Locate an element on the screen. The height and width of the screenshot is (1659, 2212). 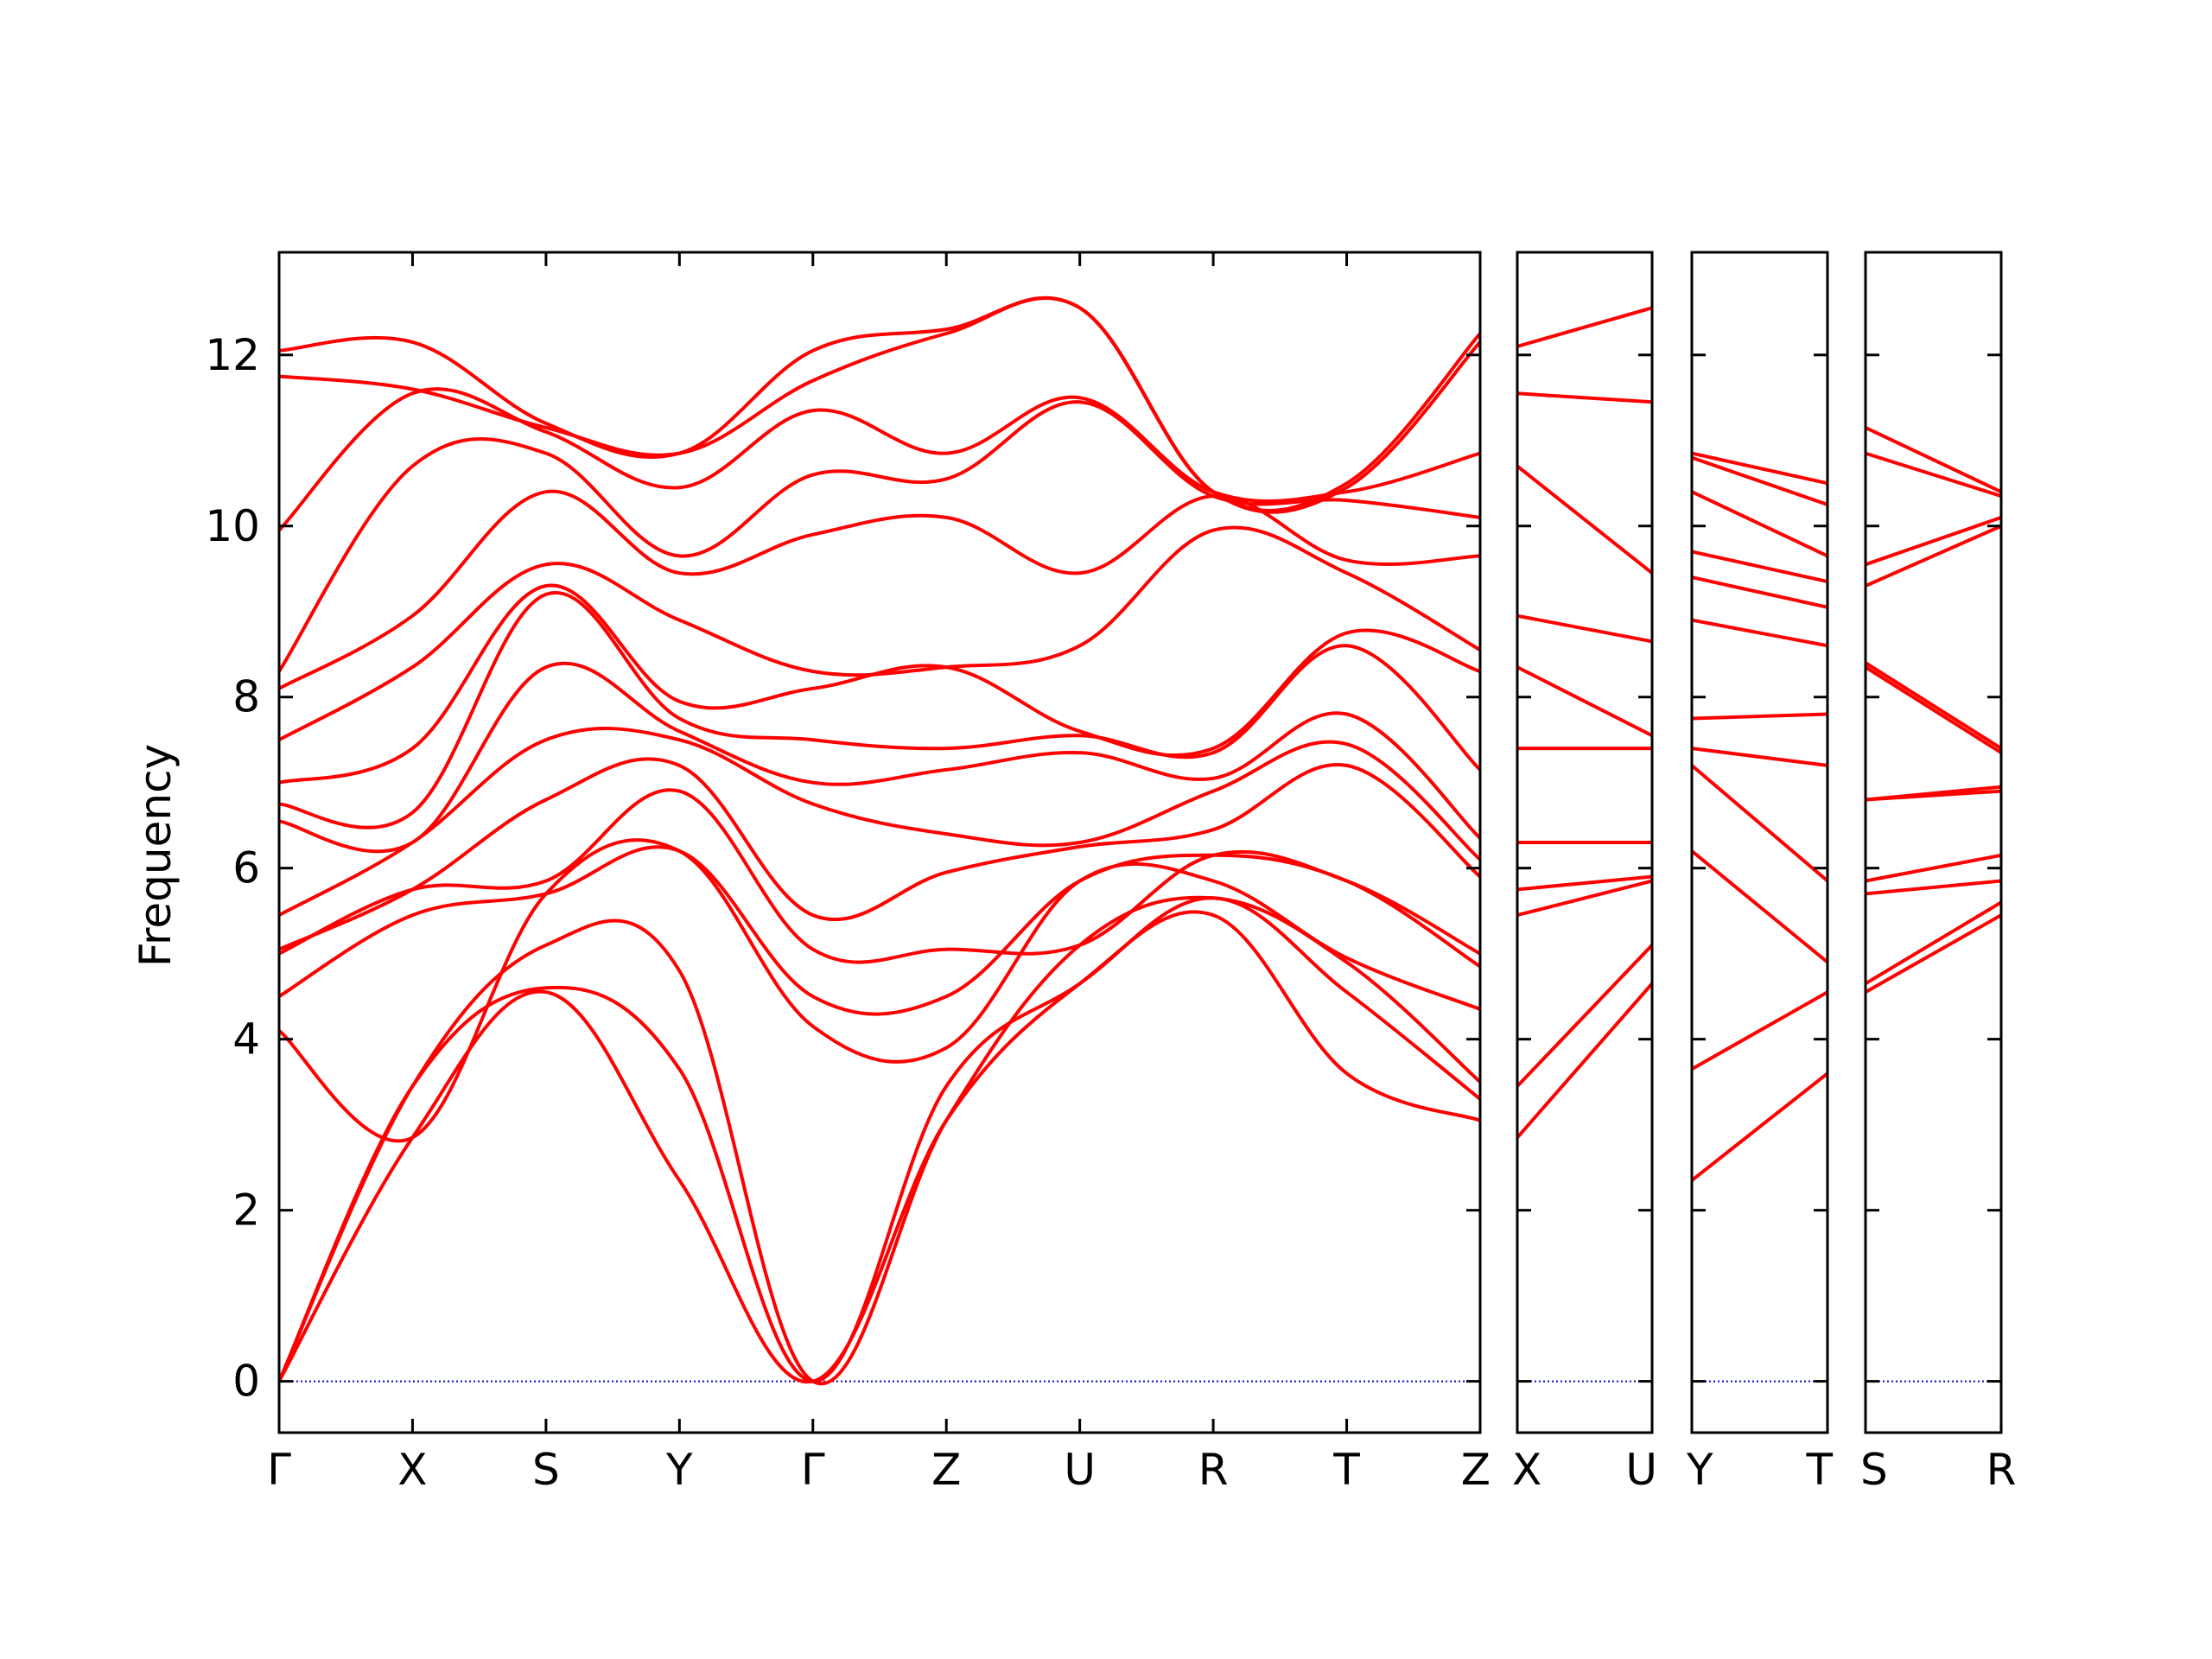
y-tick-label: 8 is located at coordinates (246, 697).